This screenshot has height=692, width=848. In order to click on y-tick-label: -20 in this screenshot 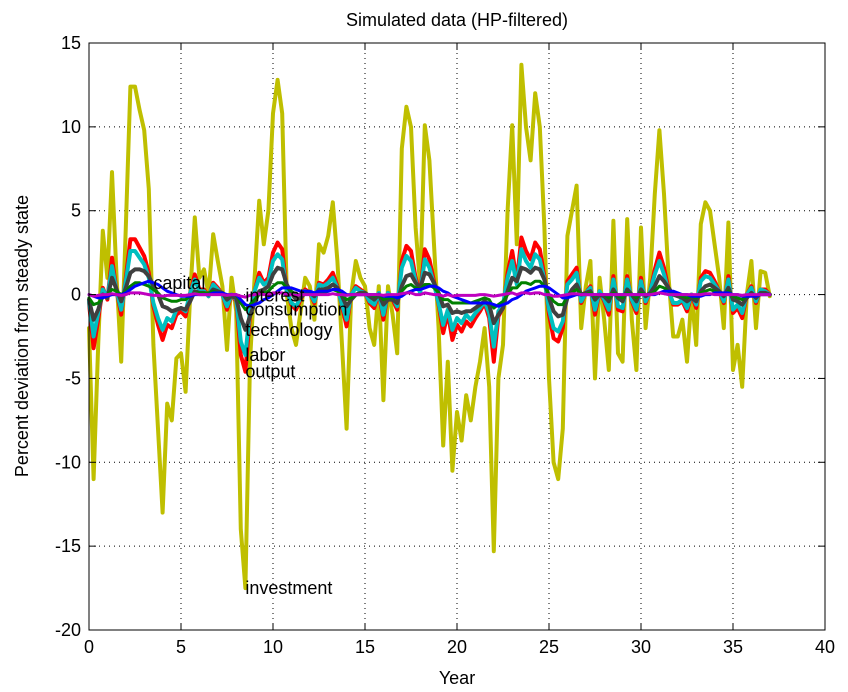, I will do `click(68, 630)`.